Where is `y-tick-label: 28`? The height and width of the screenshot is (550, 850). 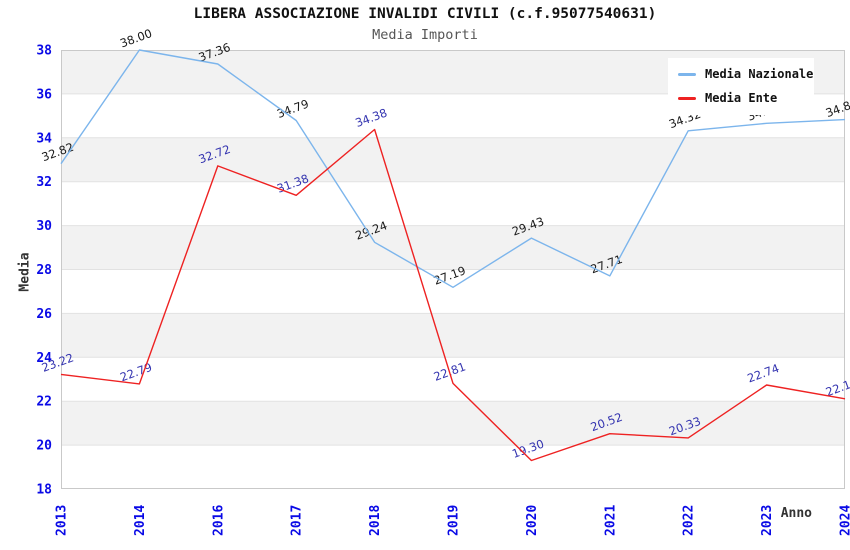 y-tick-label: 28 is located at coordinates (44, 270).